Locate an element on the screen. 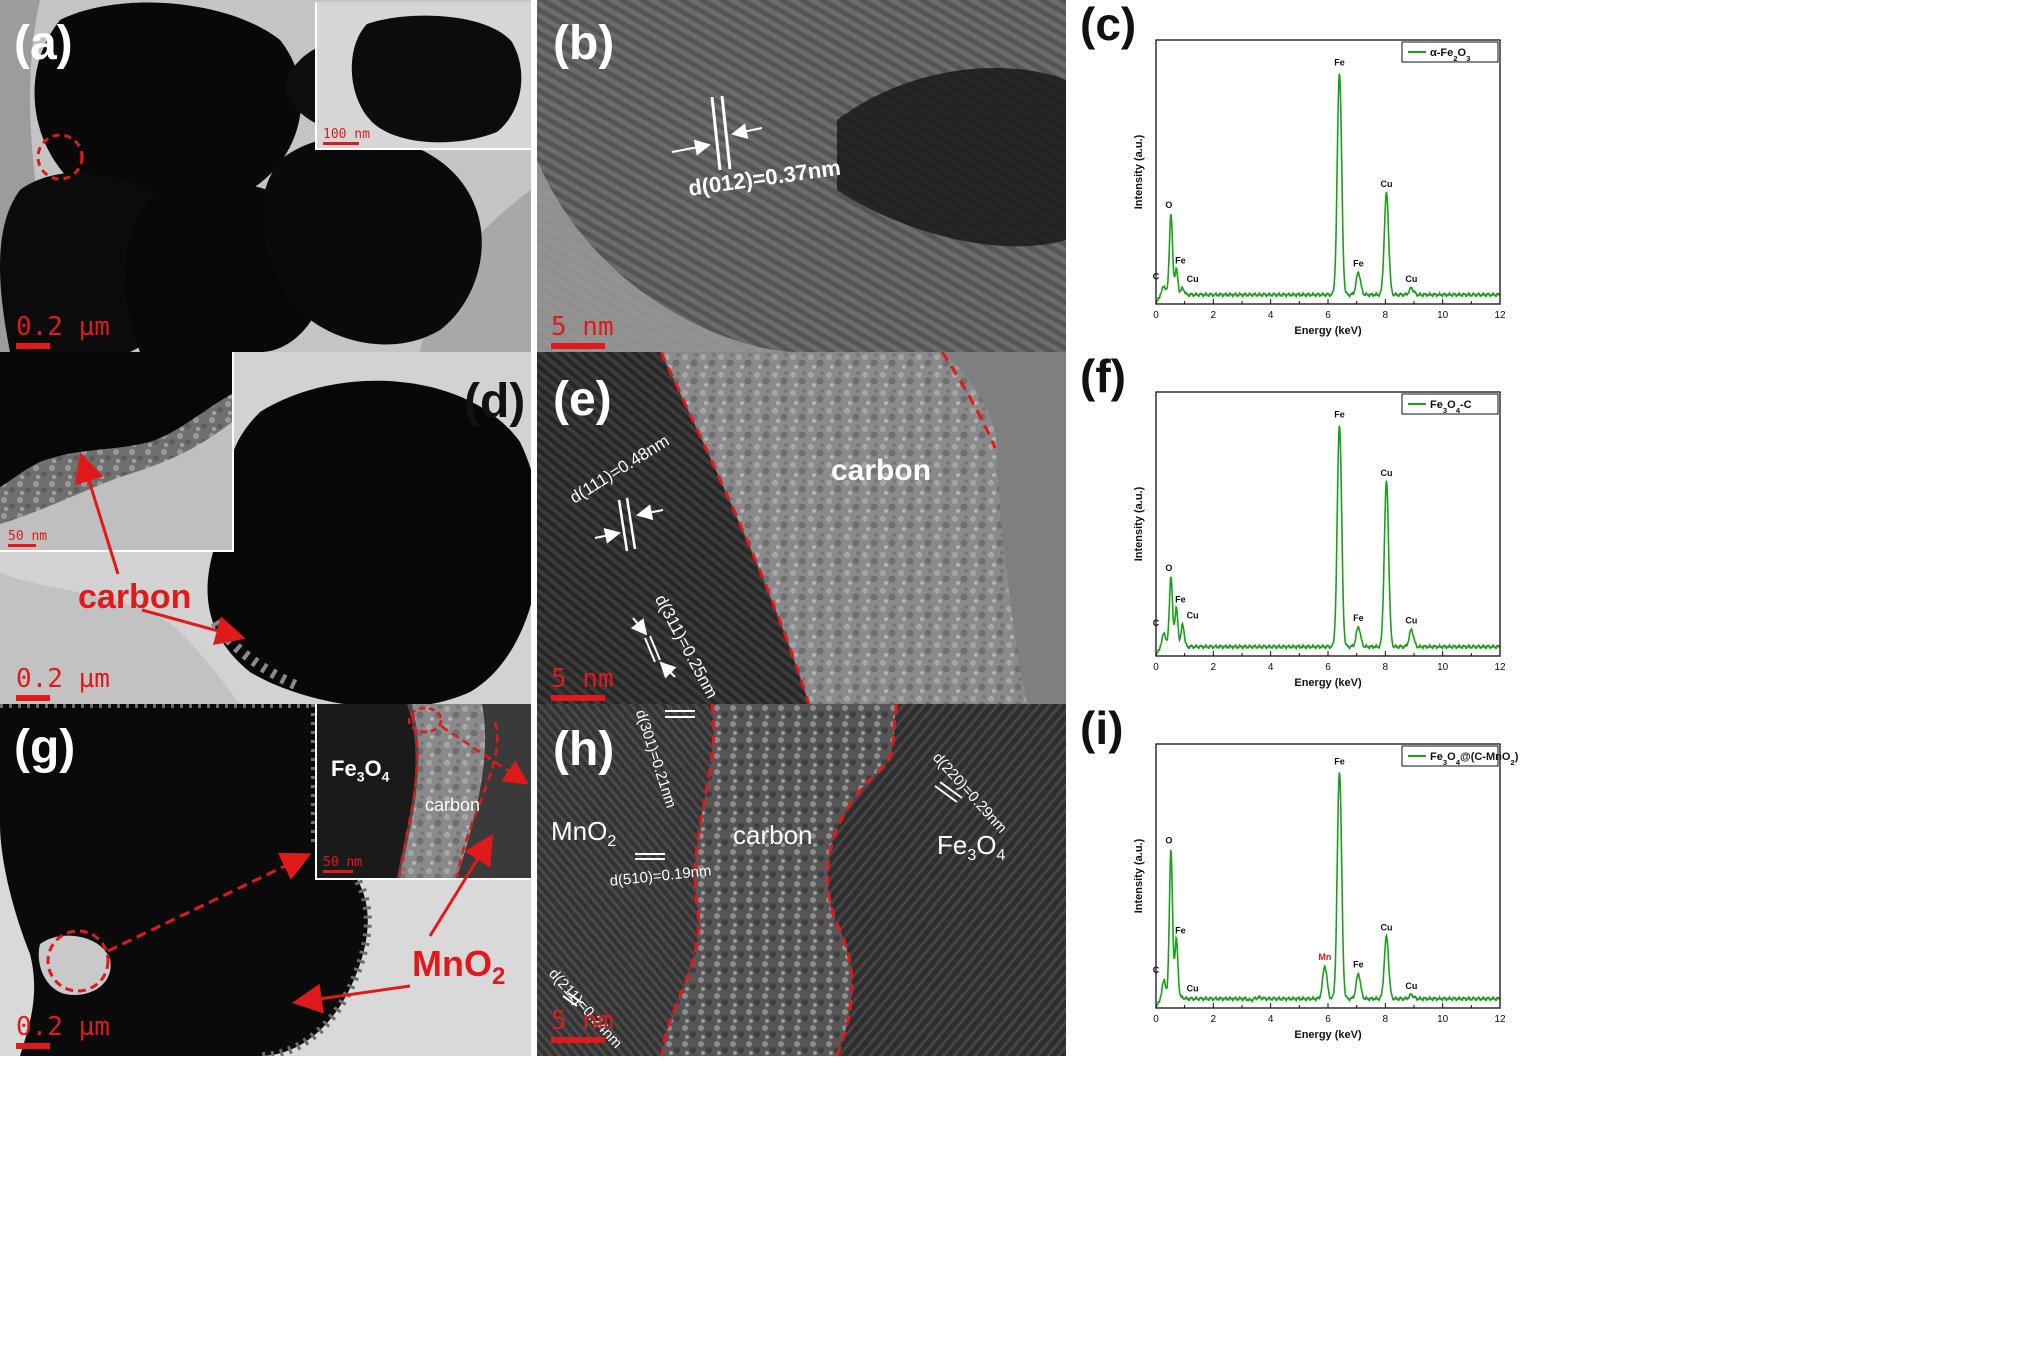 This screenshot has width=2032, height=1366. panel-a-inset: 100 nm is located at coordinates (423, 76).